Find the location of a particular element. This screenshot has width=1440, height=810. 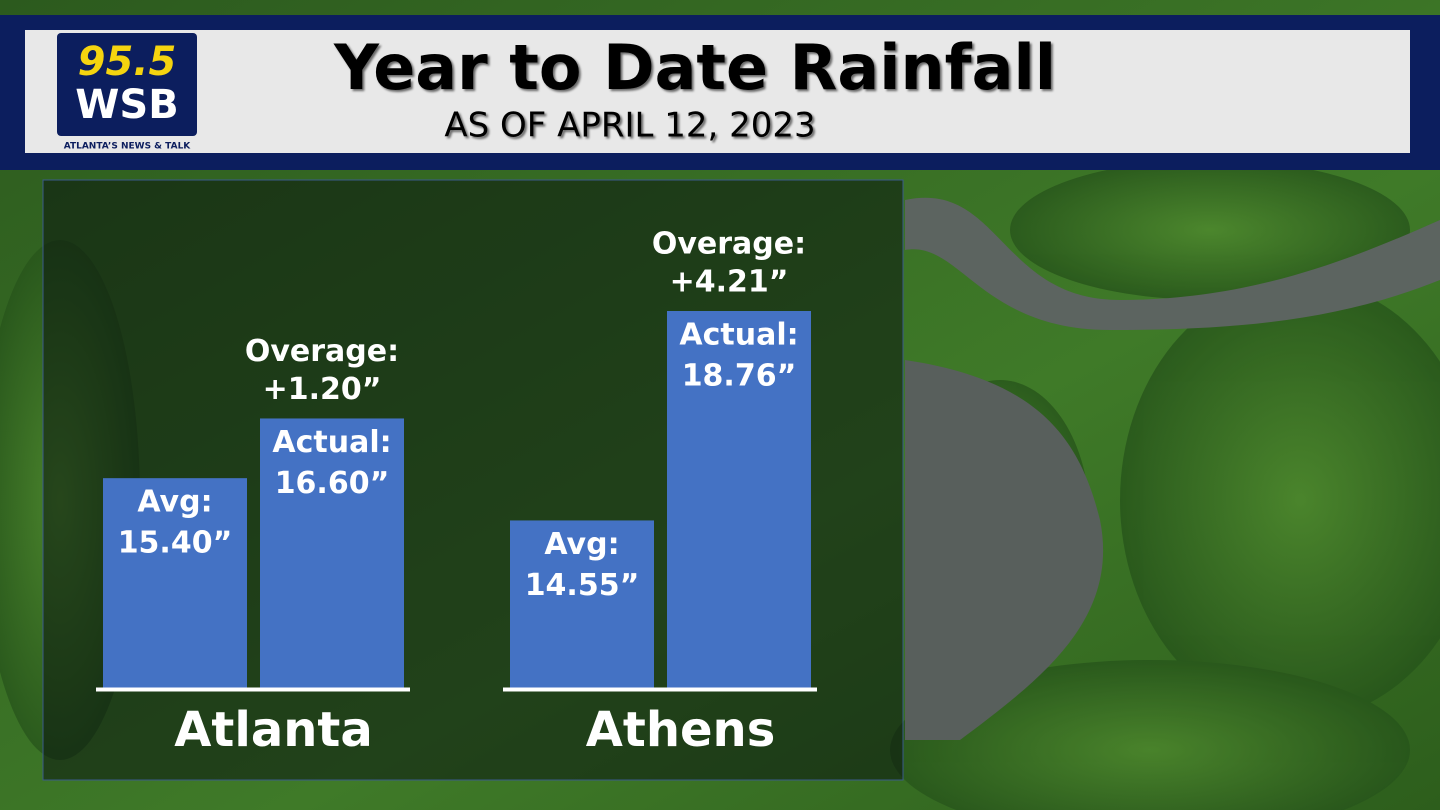

bar-value-label: 16.60” is located at coordinates (332, 483).